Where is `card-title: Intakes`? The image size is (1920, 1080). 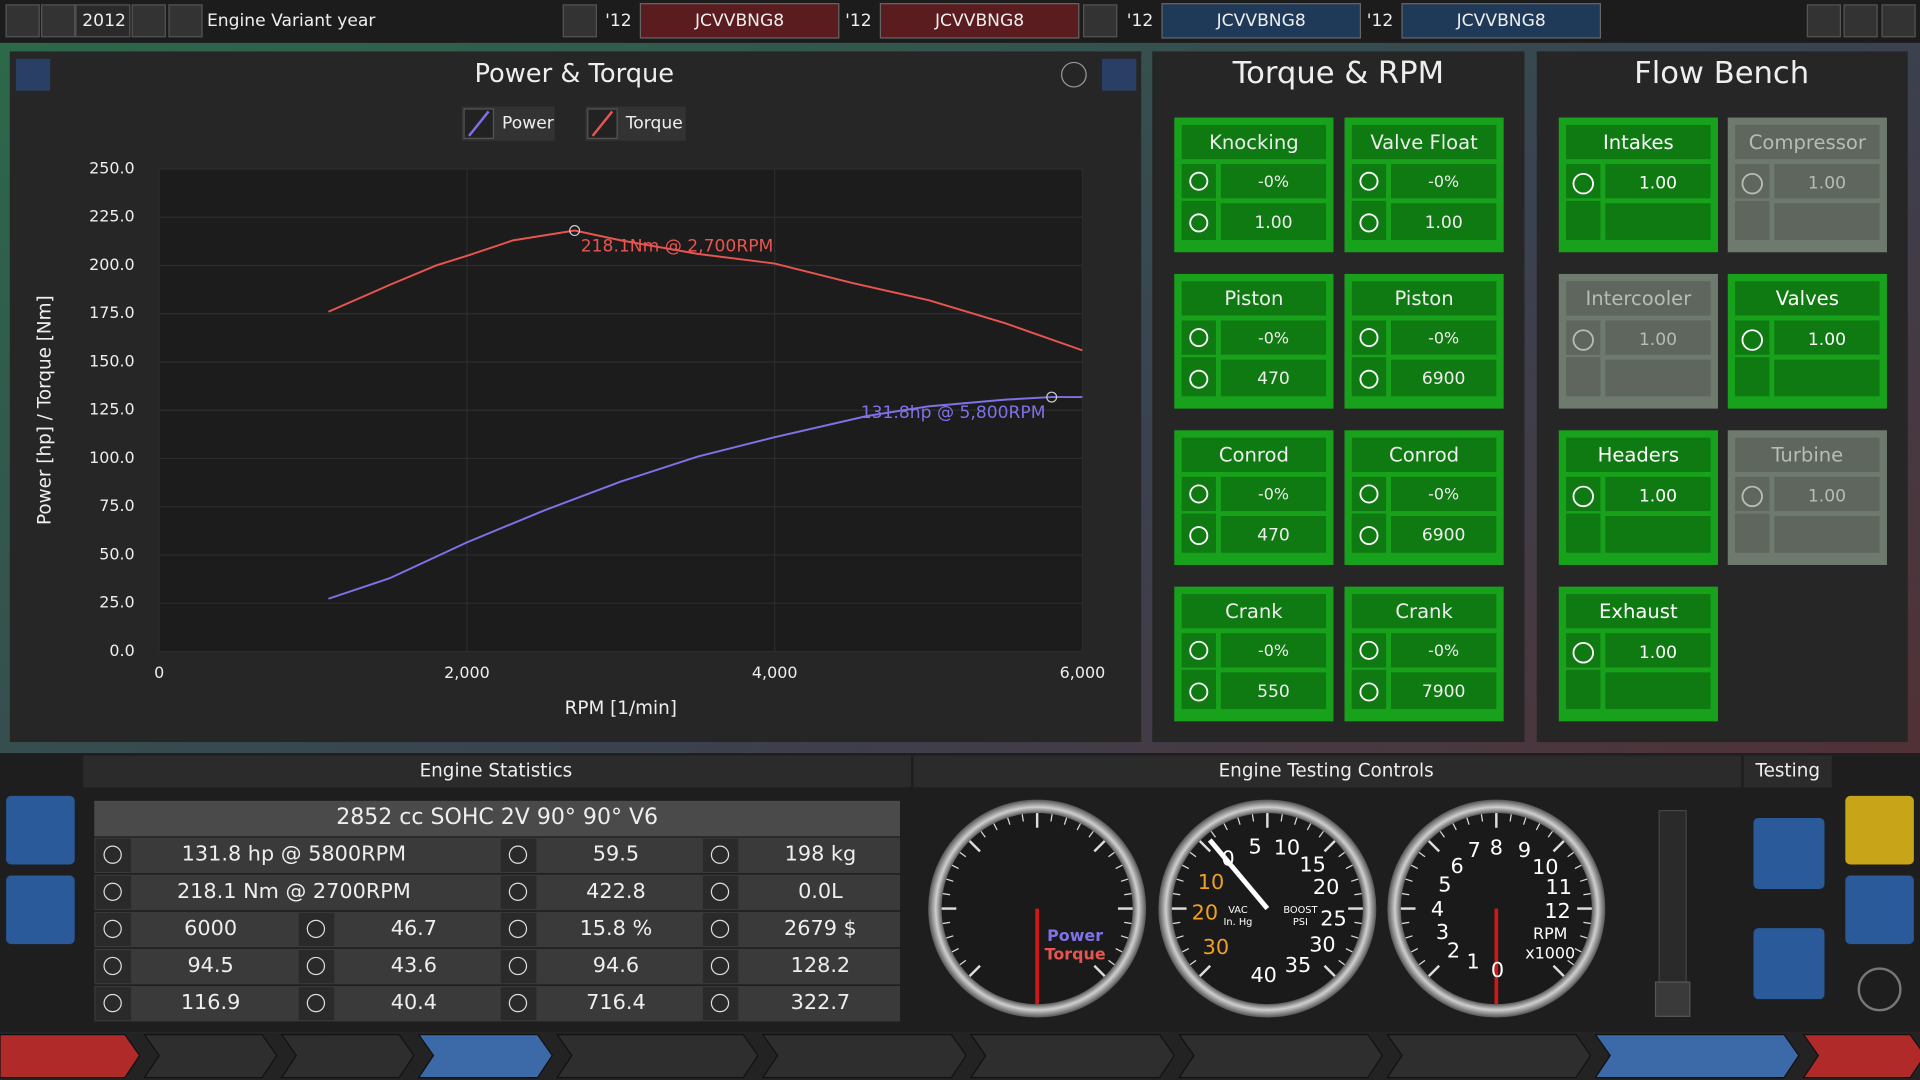
card-title: Intakes is located at coordinates (1638, 142).